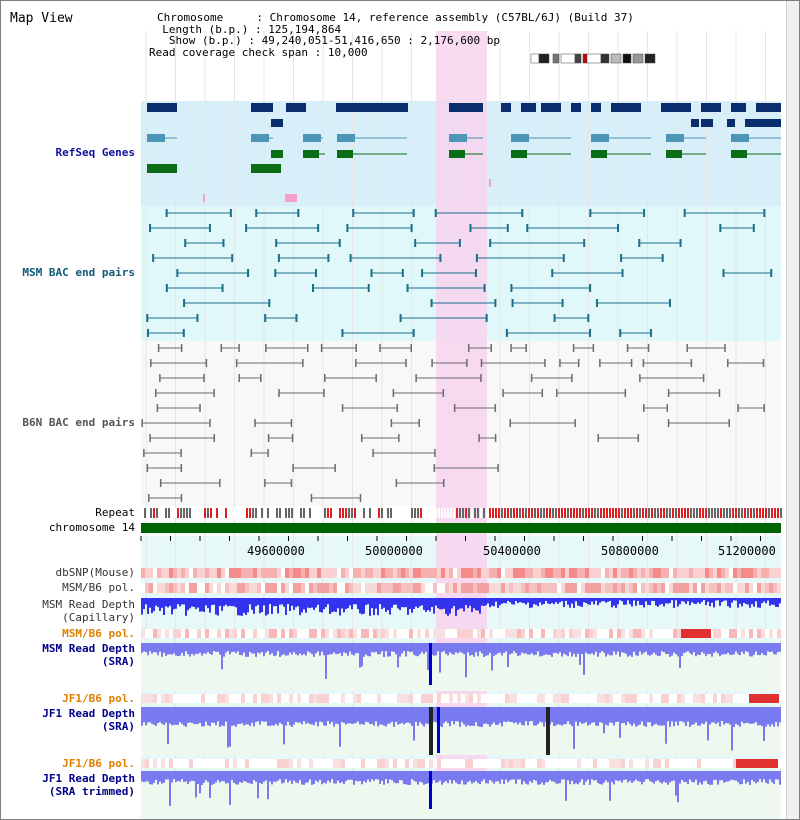  I want to click on track-label-msm-depth-sra: MSM Read Depth, so click(88, 648).